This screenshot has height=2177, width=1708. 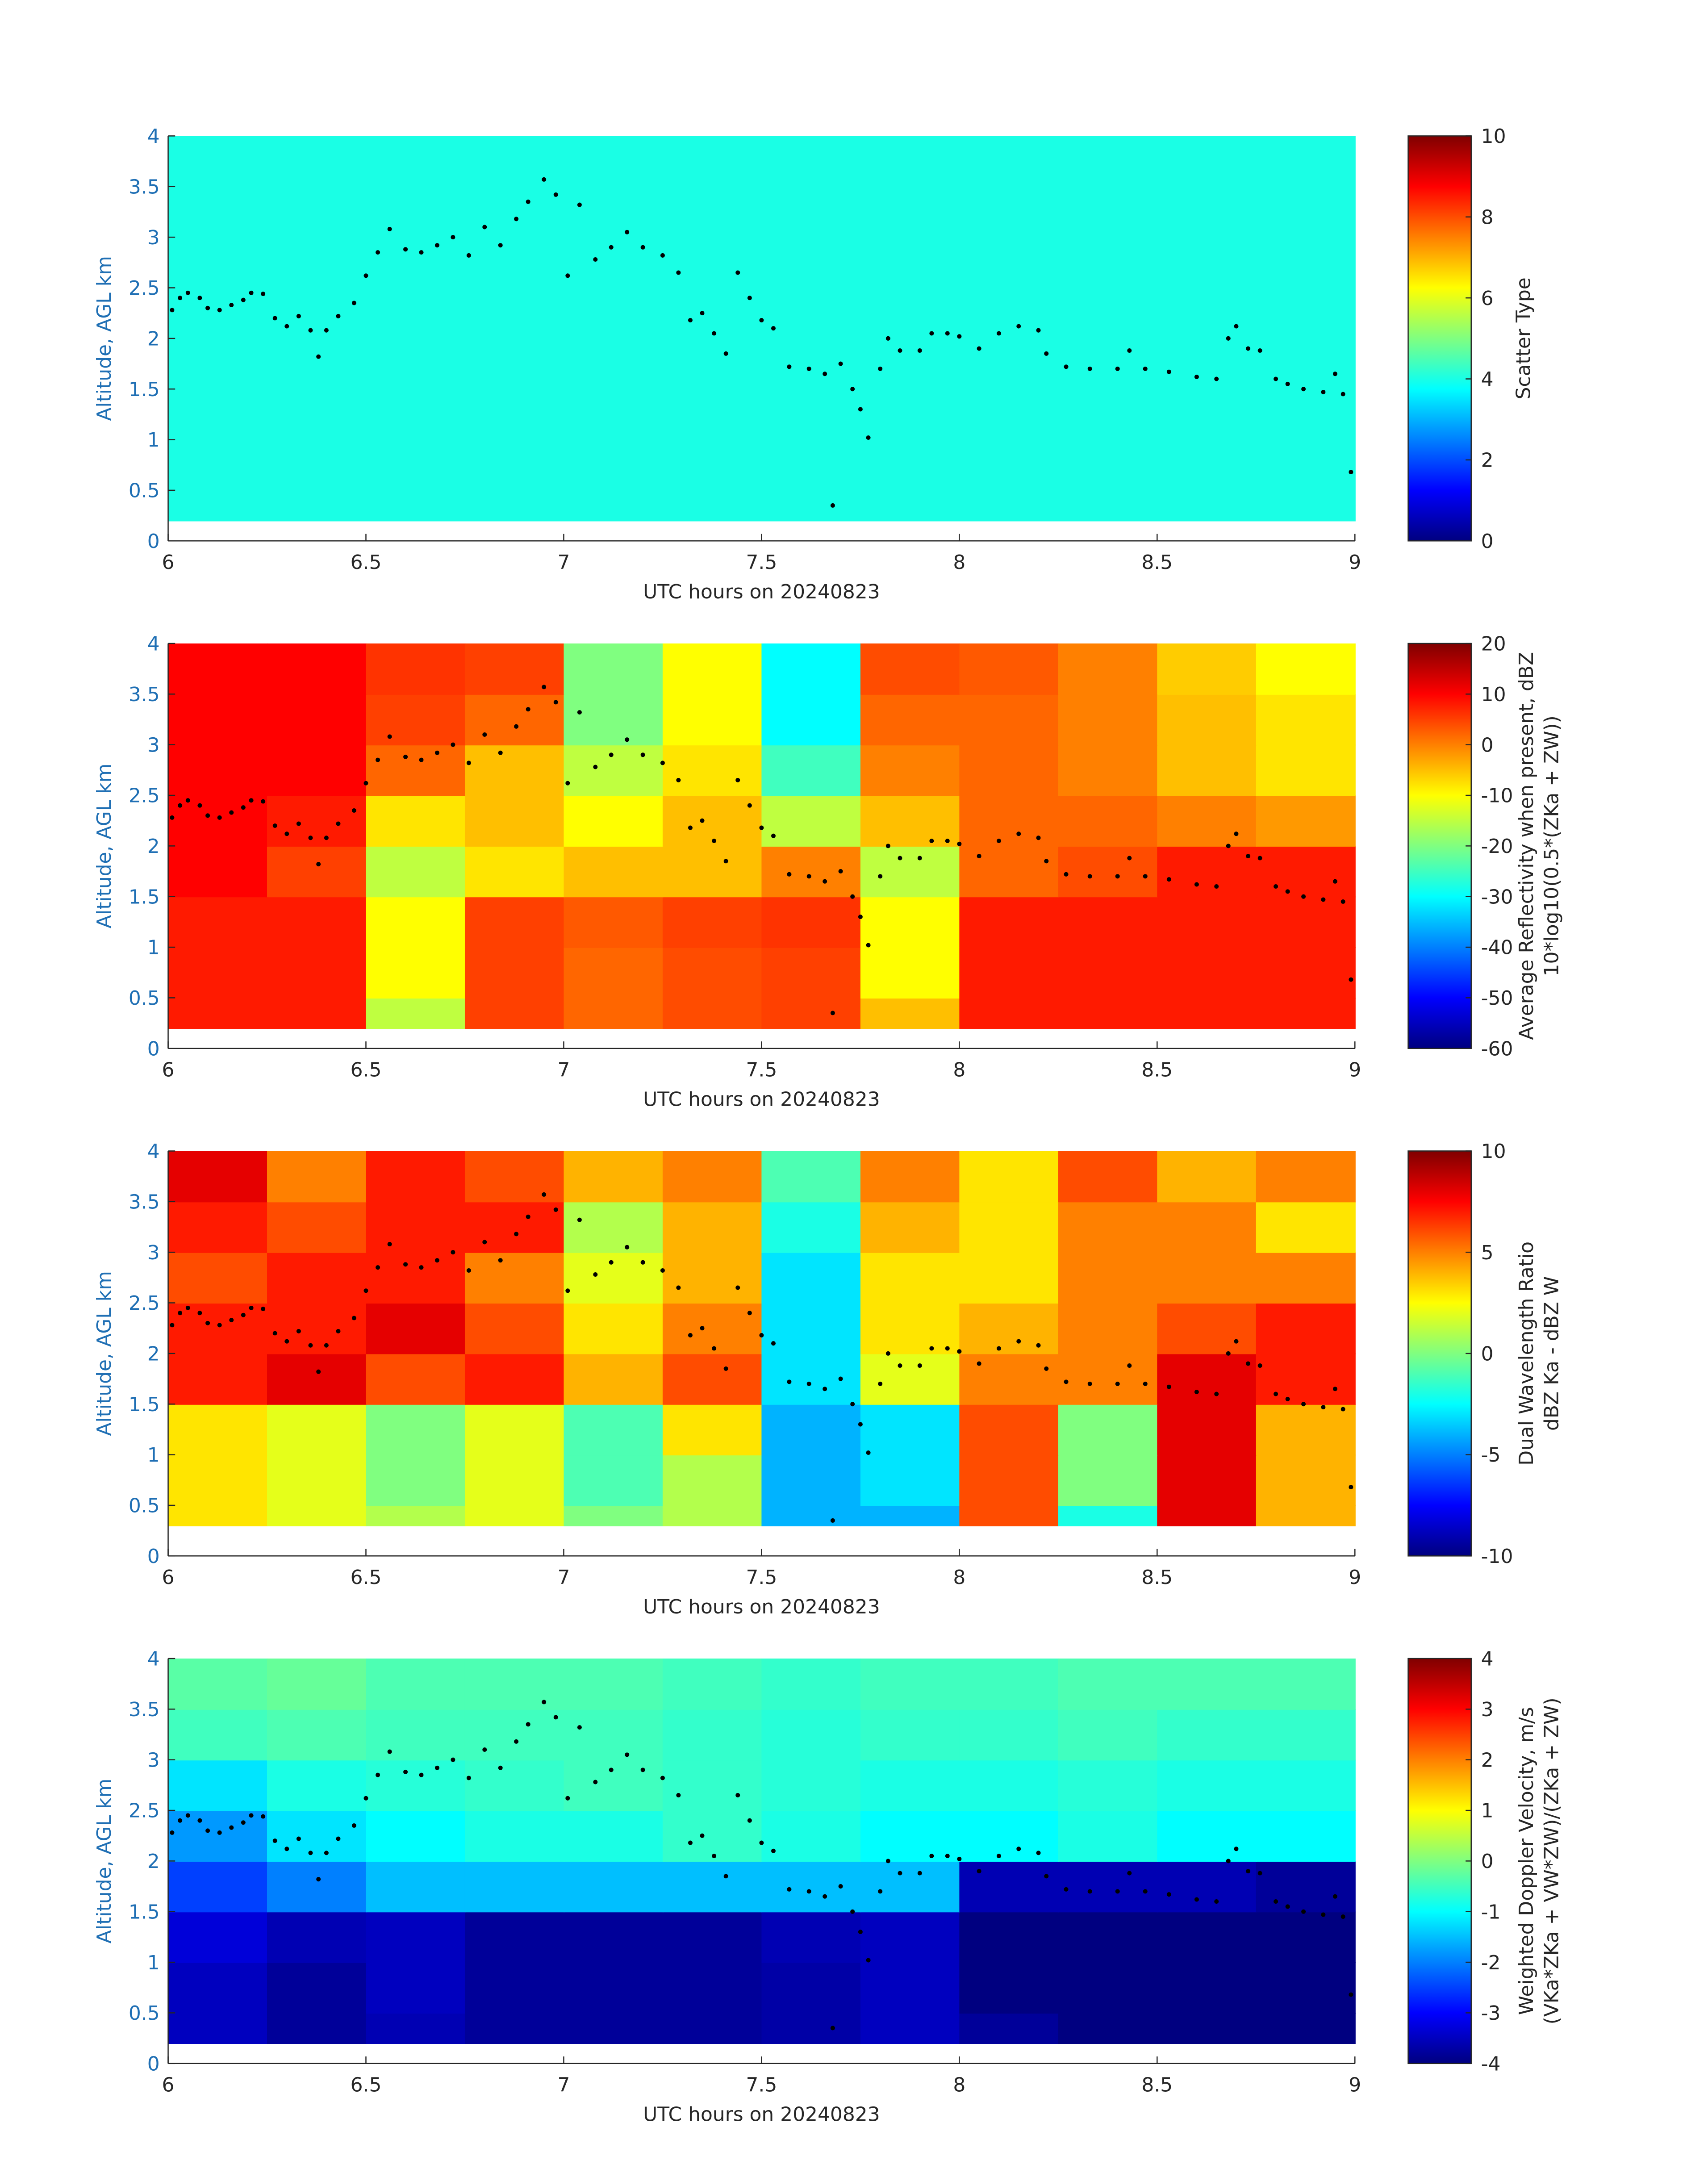 I want to click on y-tick-label: 4, so click(x=153, y=644).